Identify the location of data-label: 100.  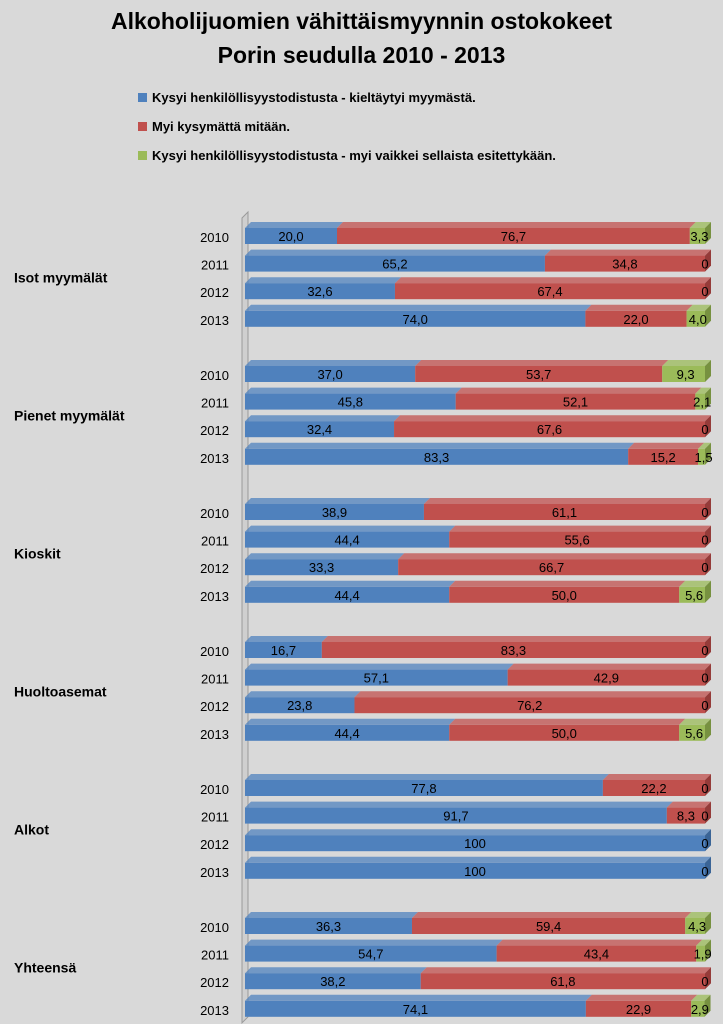
(475, 871).